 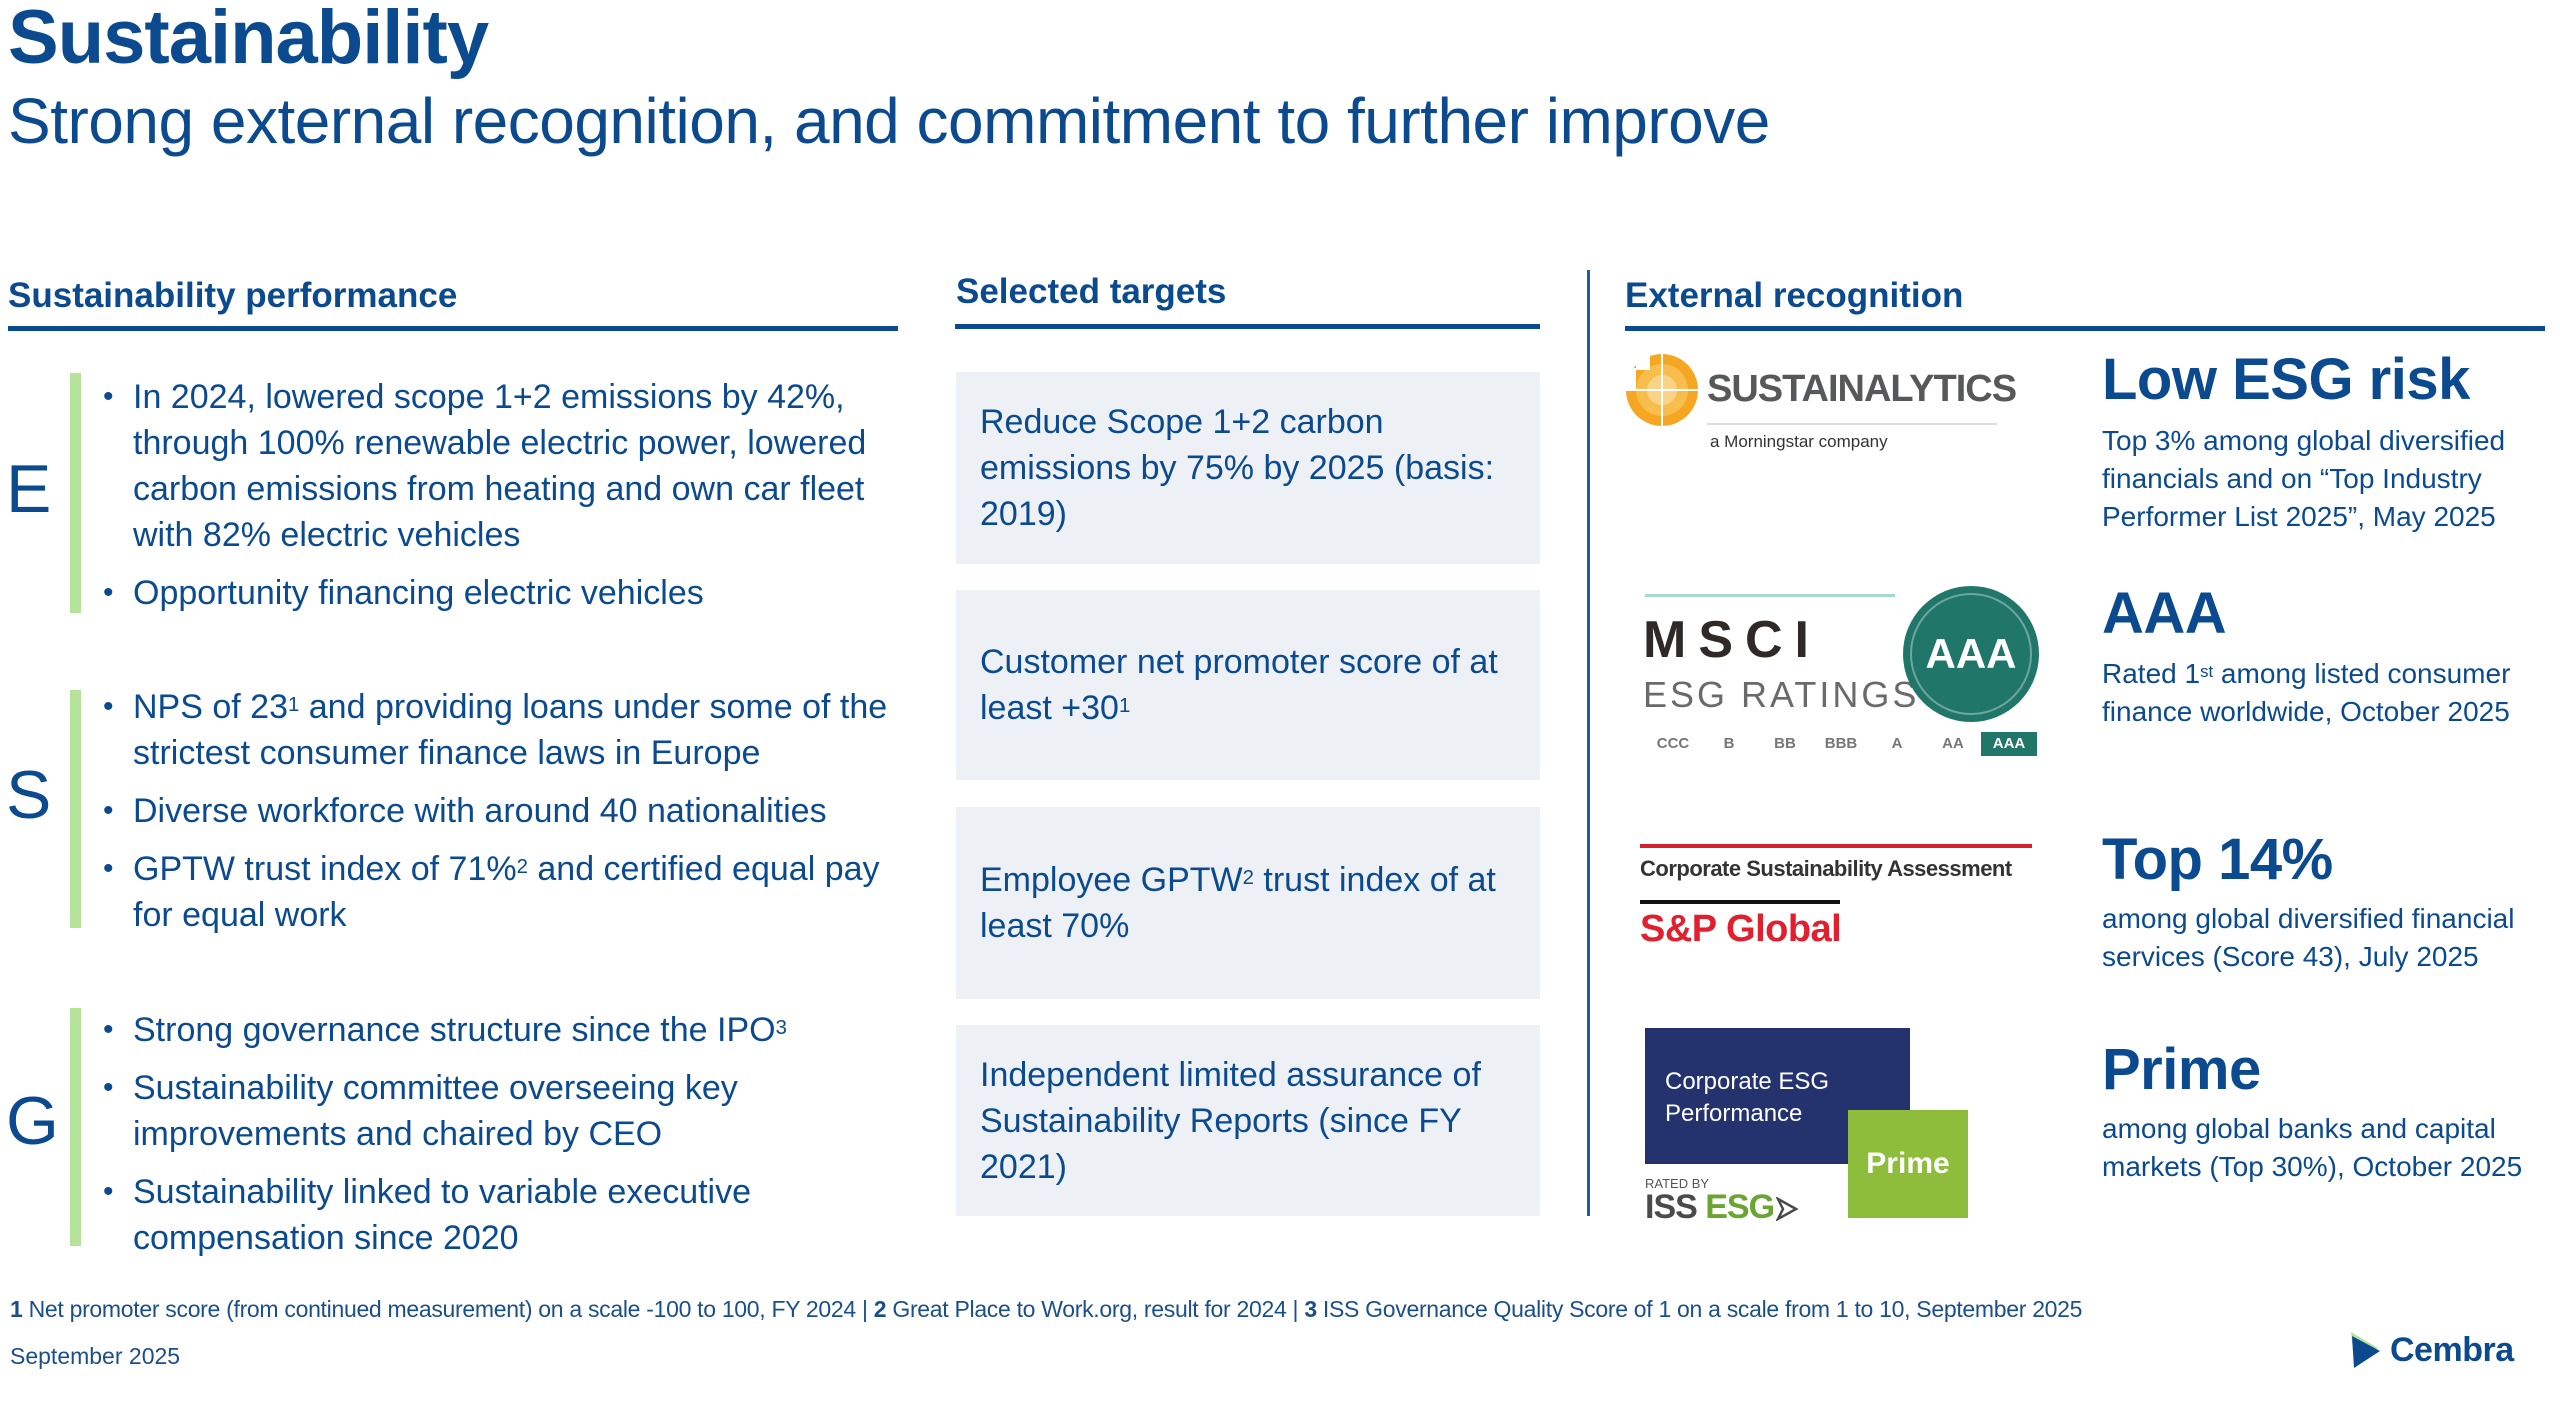 I want to click on sustainalytics-tagline: a Morningstar company, so click(x=1799, y=441).